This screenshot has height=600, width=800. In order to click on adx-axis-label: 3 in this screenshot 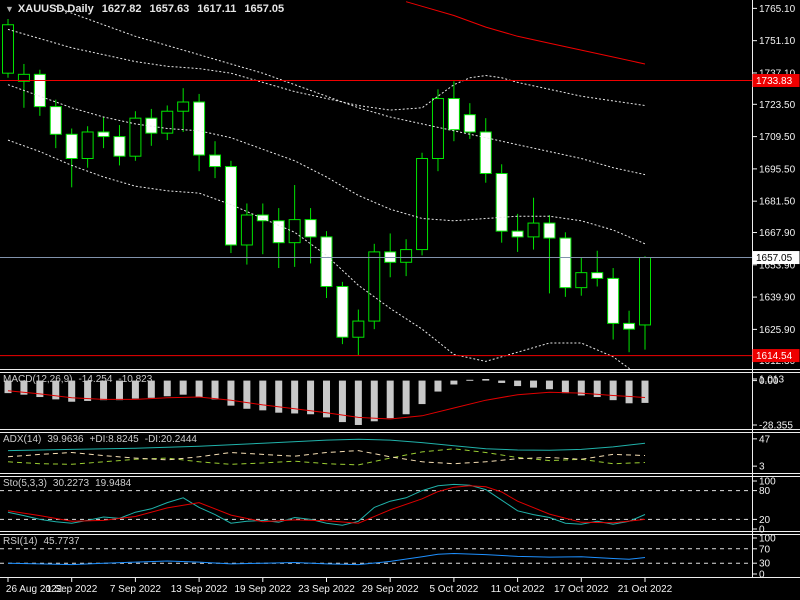, I will do `click(762, 467)`.